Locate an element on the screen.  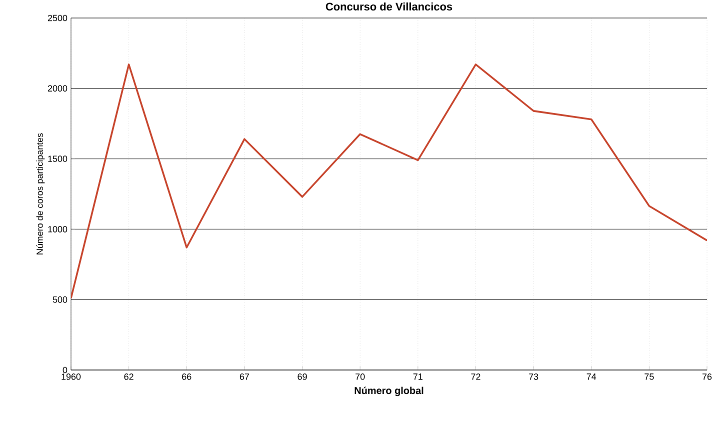
x-tick-label: 1960 is located at coordinates (71, 377).